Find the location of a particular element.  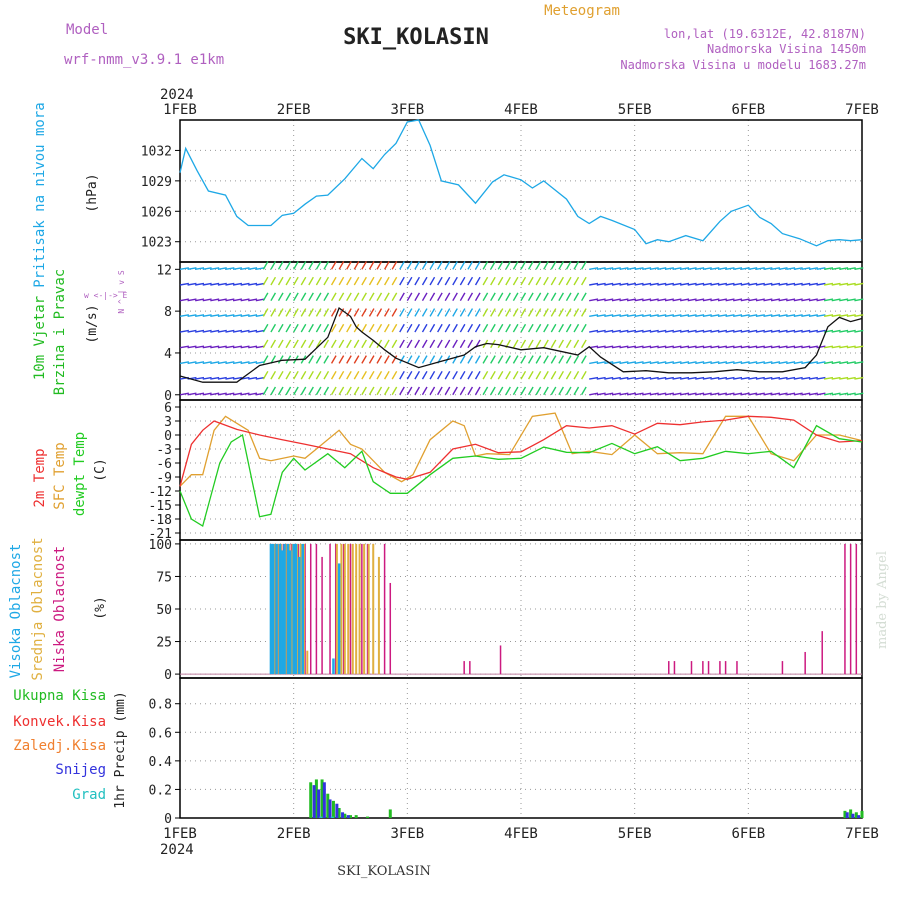

precip-tick-label: 0 is located at coordinates (168, 819).